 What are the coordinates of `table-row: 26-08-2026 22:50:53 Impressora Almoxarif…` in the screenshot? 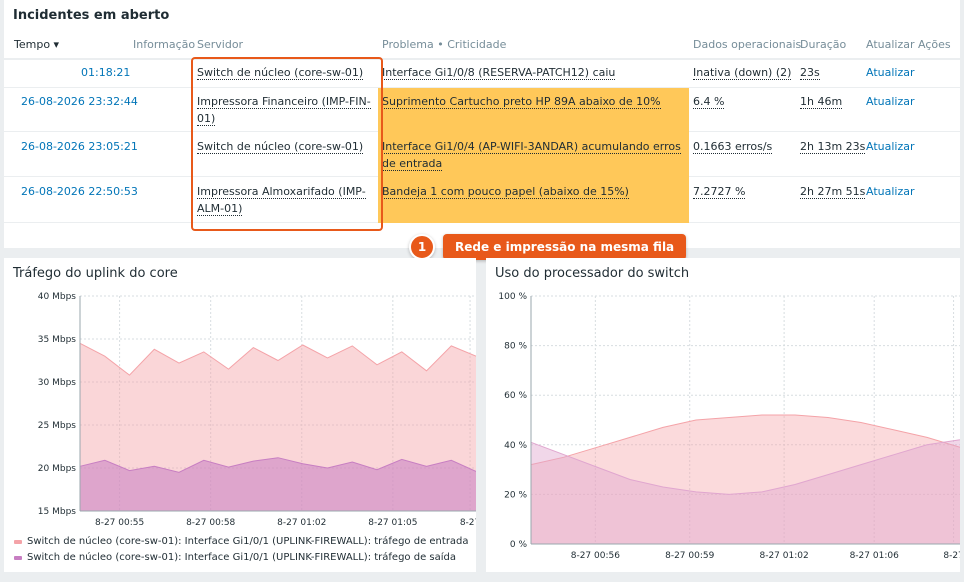 It's located at (482, 200).